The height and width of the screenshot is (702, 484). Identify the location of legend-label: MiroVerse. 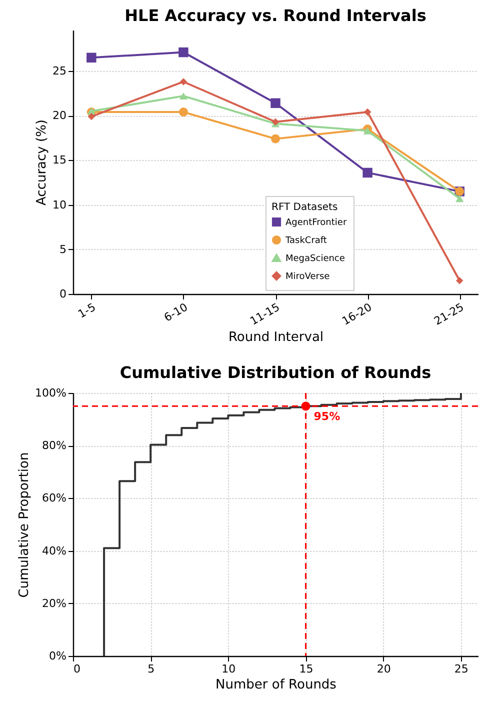
(308, 277).